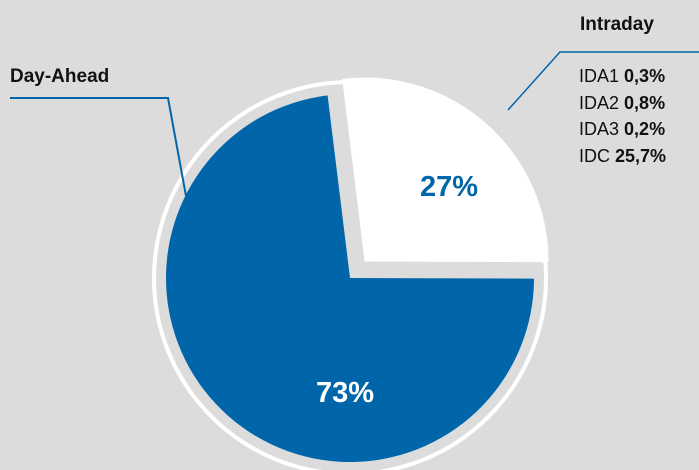  What do you see at coordinates (644, 129) in the screenshot?
I see `breakdown-value: 0,2%` at bounding box center [644, 129].